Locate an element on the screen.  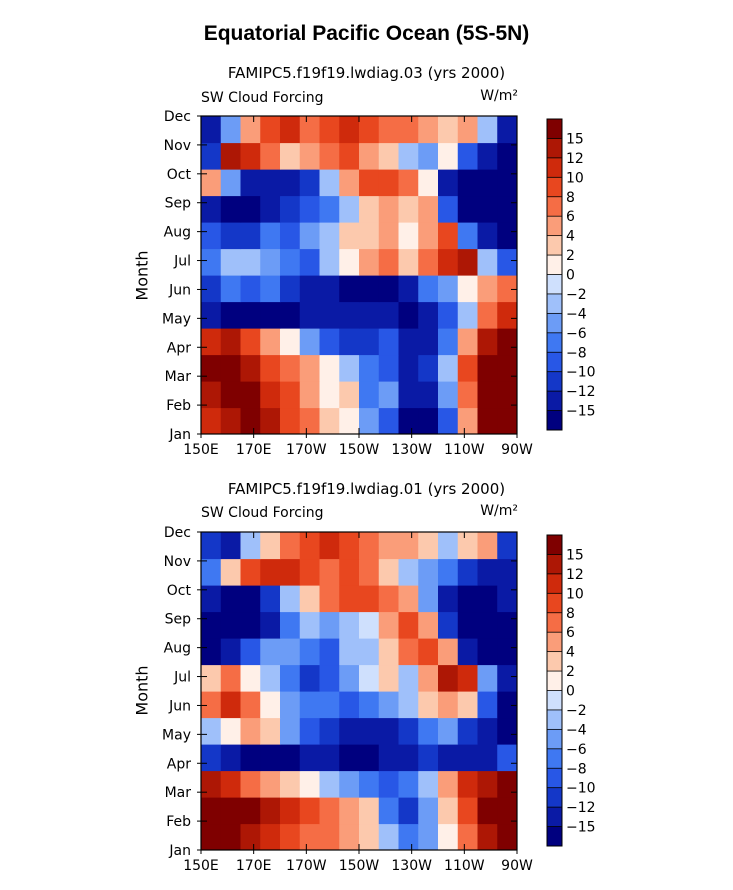
y-tick-label: Sep is located at coordinates (178, 620).